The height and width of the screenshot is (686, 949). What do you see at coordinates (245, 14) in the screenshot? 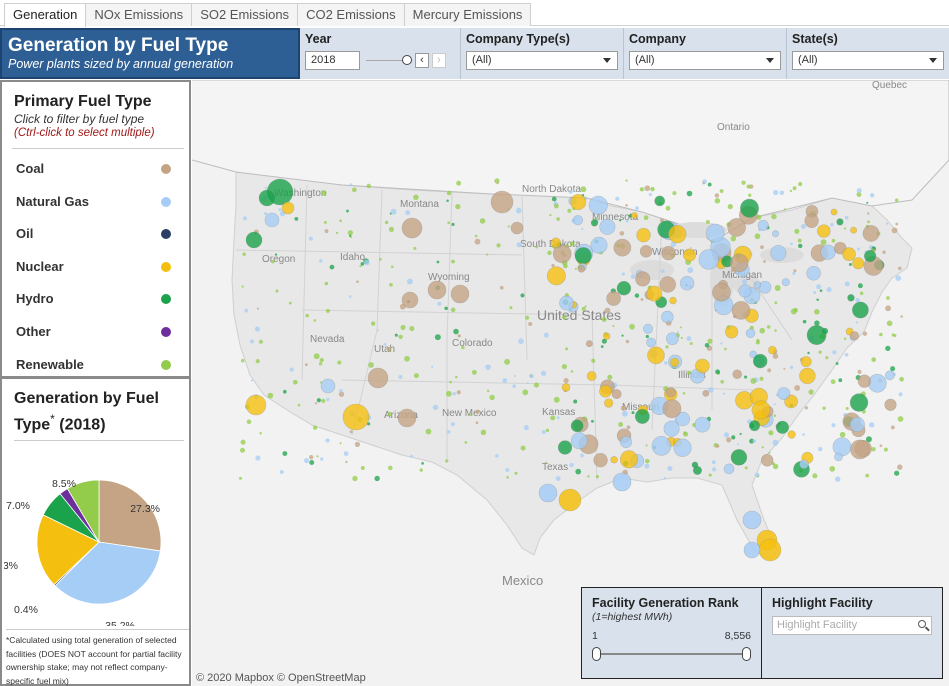
I see `tab-so2-emissions: SO2 Emissions` at bounding box center [245, 14].